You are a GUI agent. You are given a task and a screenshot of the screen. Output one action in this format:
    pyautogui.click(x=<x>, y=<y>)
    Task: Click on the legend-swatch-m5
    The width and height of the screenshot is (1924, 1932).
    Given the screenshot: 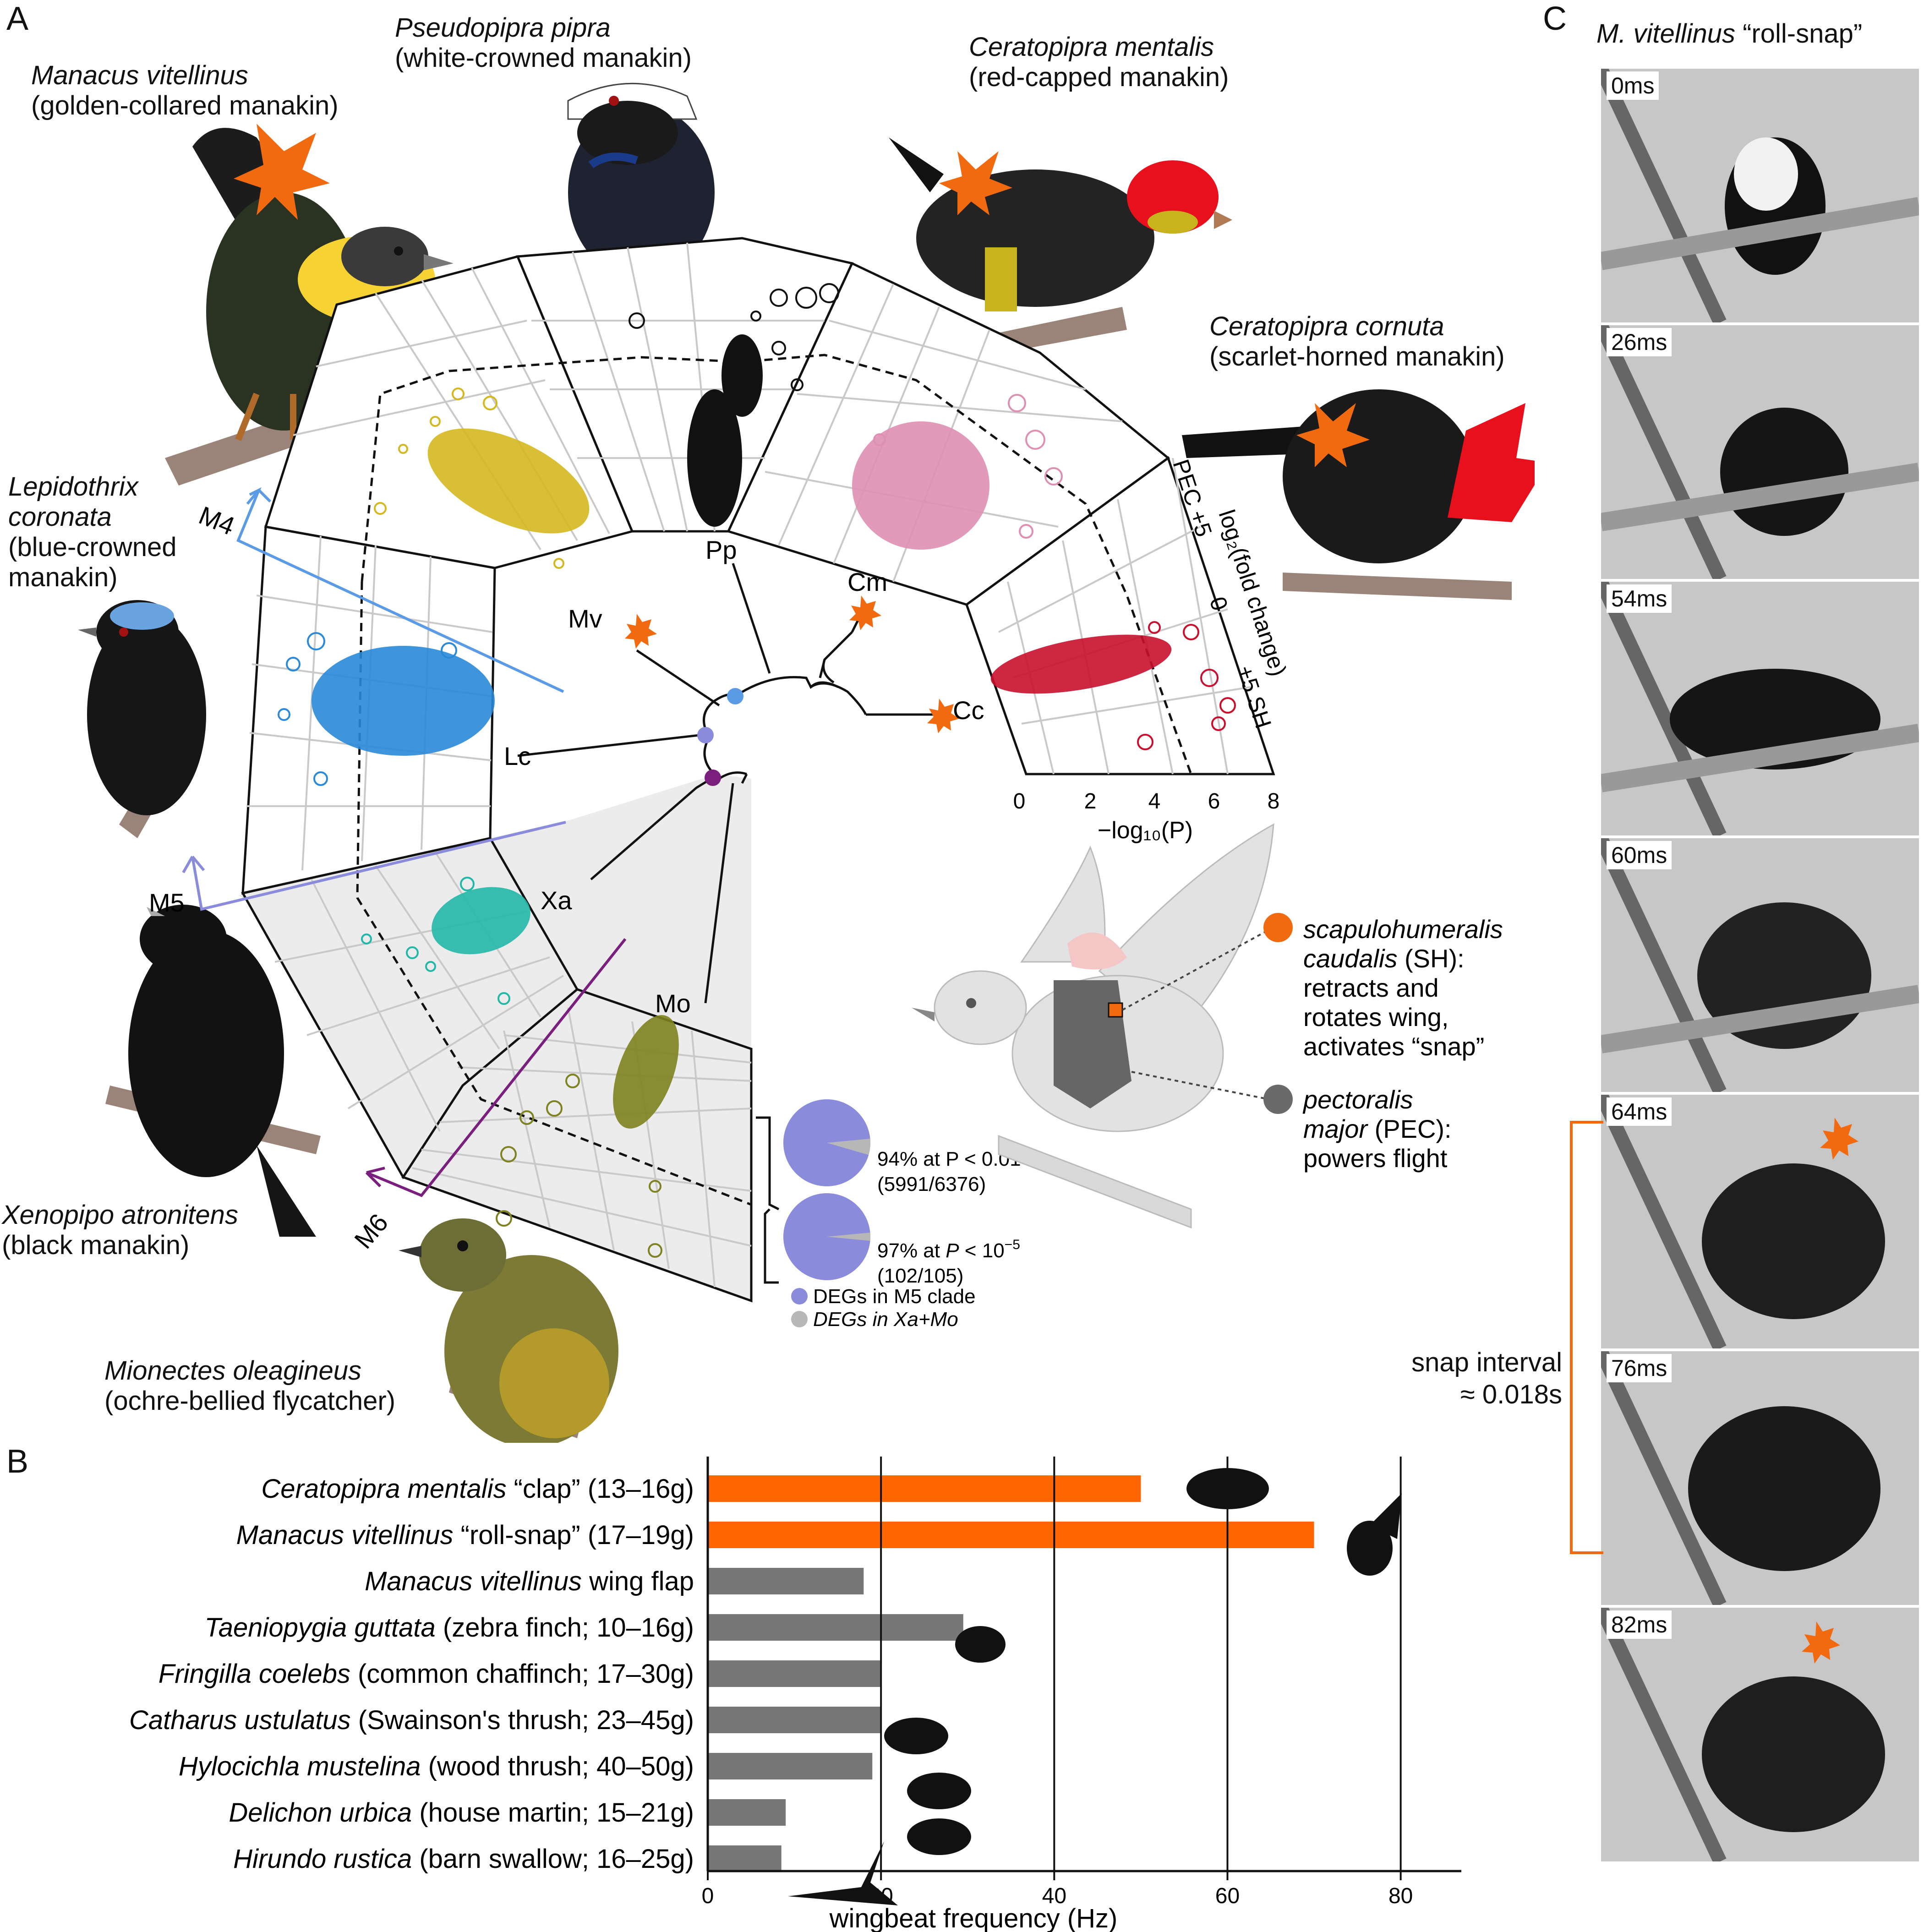 What is the action you would take?
    pyautogui.click(x=799, y=1296)
    